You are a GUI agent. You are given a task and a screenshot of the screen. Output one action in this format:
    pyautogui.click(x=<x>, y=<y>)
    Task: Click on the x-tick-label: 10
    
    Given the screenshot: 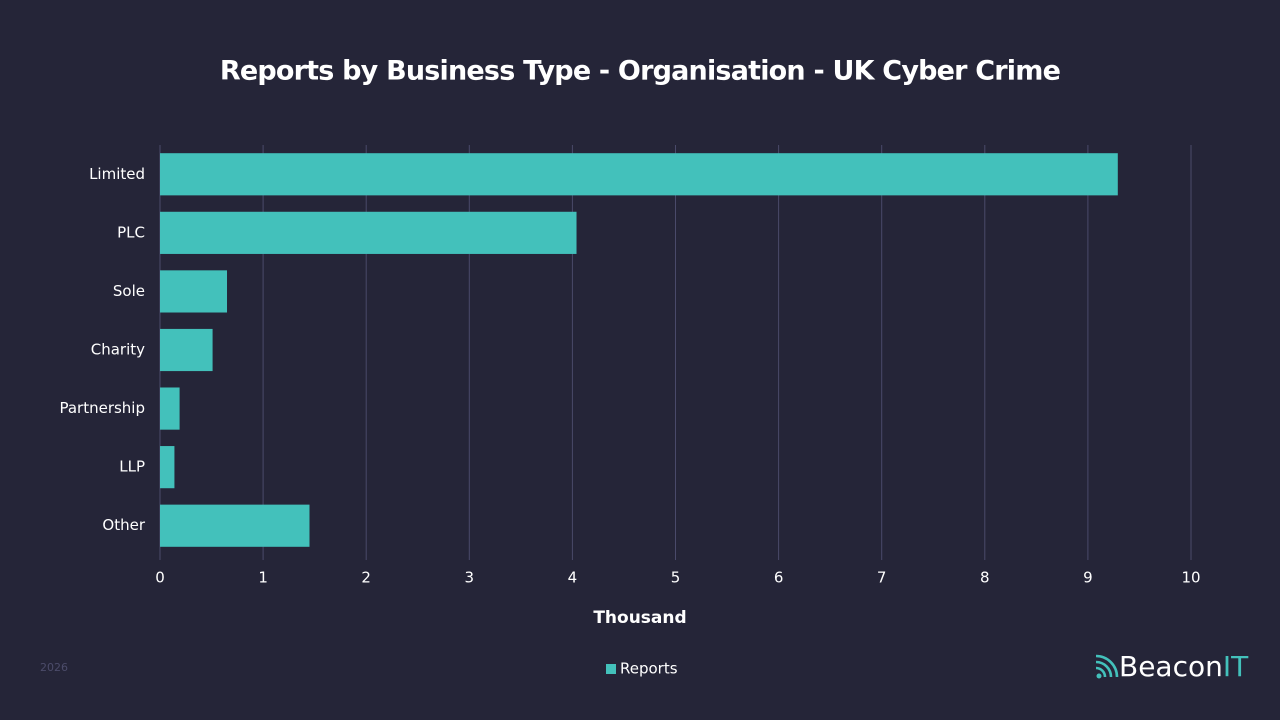 What is the action you would take?
    pyautogui.click(x=1190, y=578)
    